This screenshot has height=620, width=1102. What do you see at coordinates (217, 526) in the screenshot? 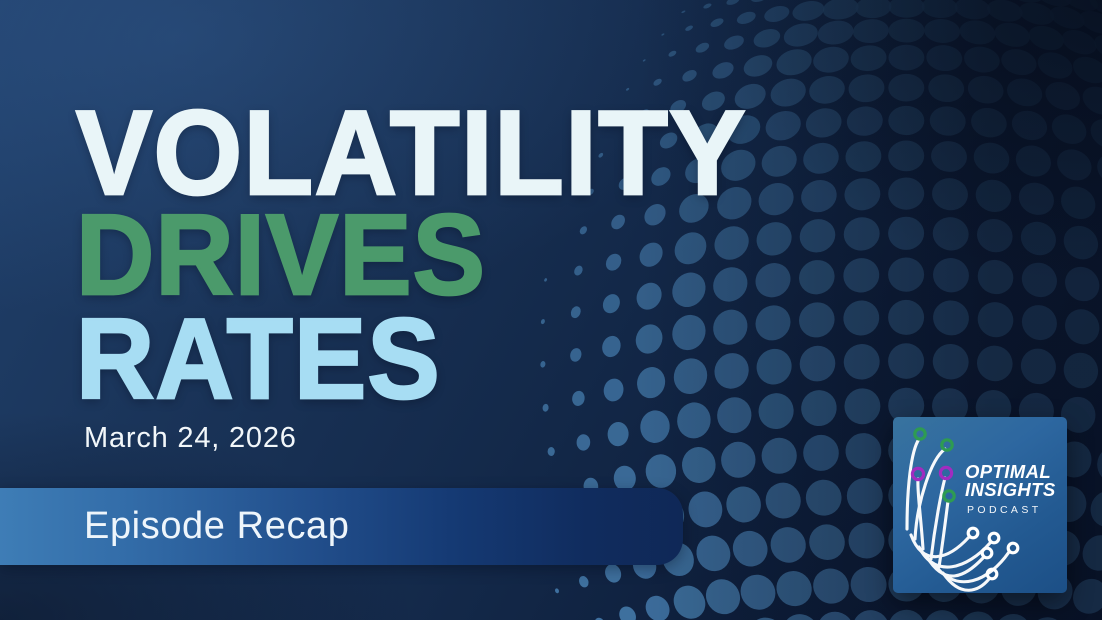
I see `banner-label: Episode Recap` at bounding box center [217, 526].